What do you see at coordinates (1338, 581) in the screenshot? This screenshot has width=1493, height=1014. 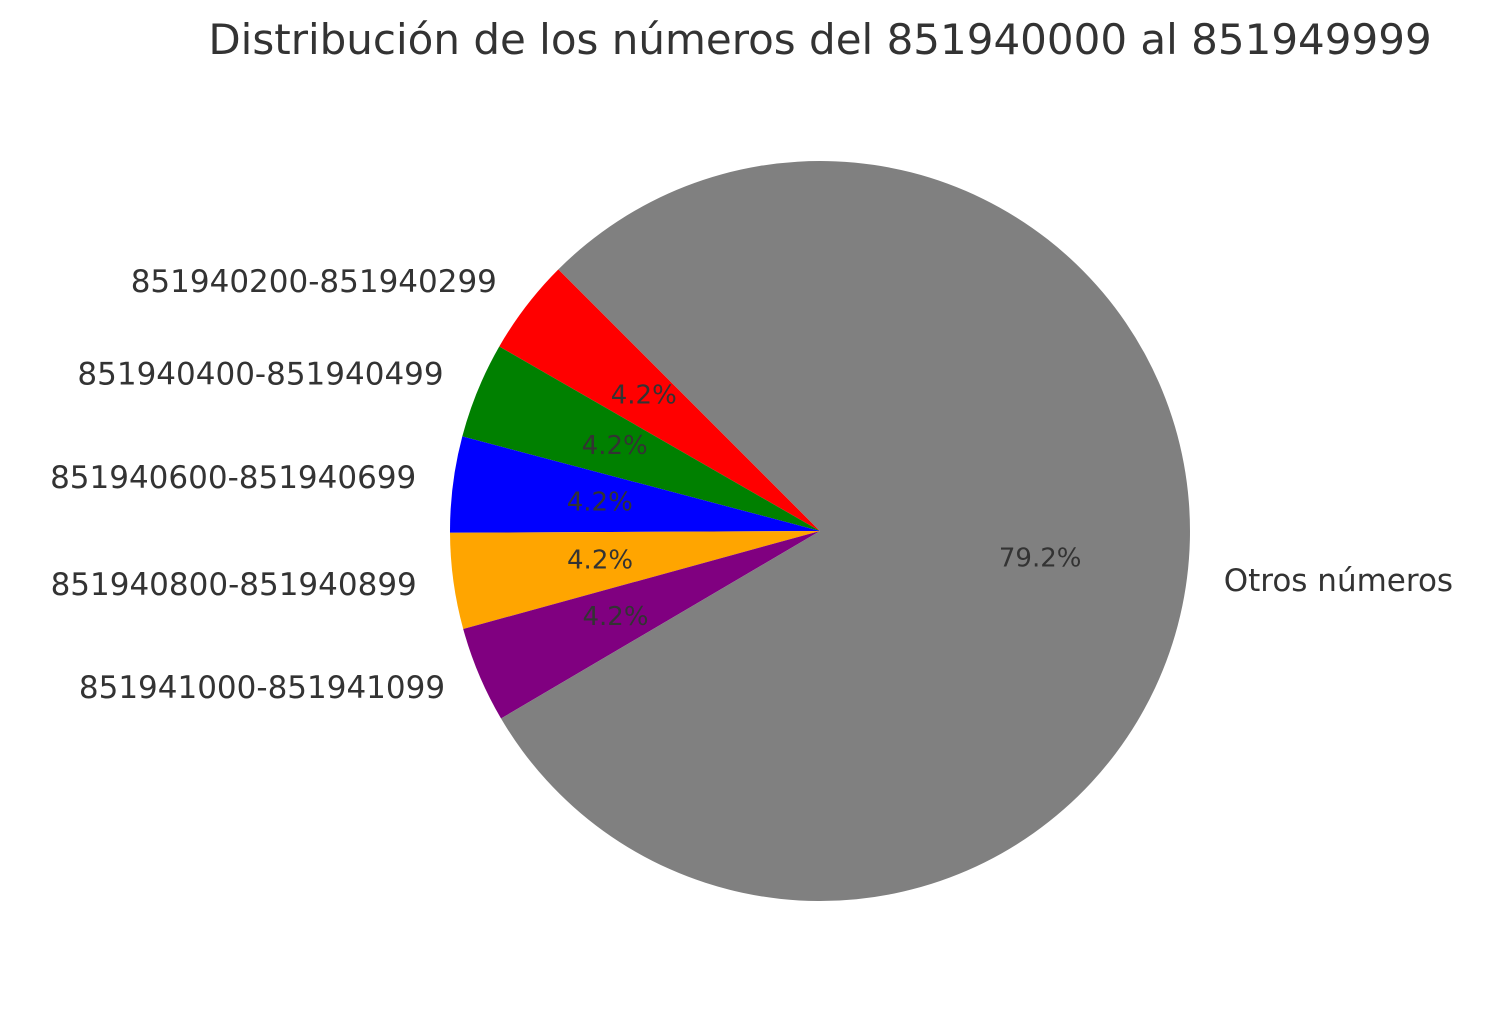 I see `slice-label: Otros números` at bounding box center [1338, 581].